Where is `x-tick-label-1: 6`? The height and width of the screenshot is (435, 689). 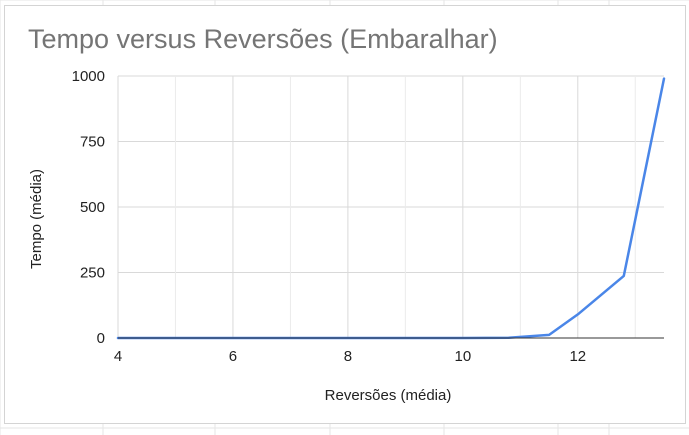
x-tick-label-1: 6 is located at coordinates (233, 356).